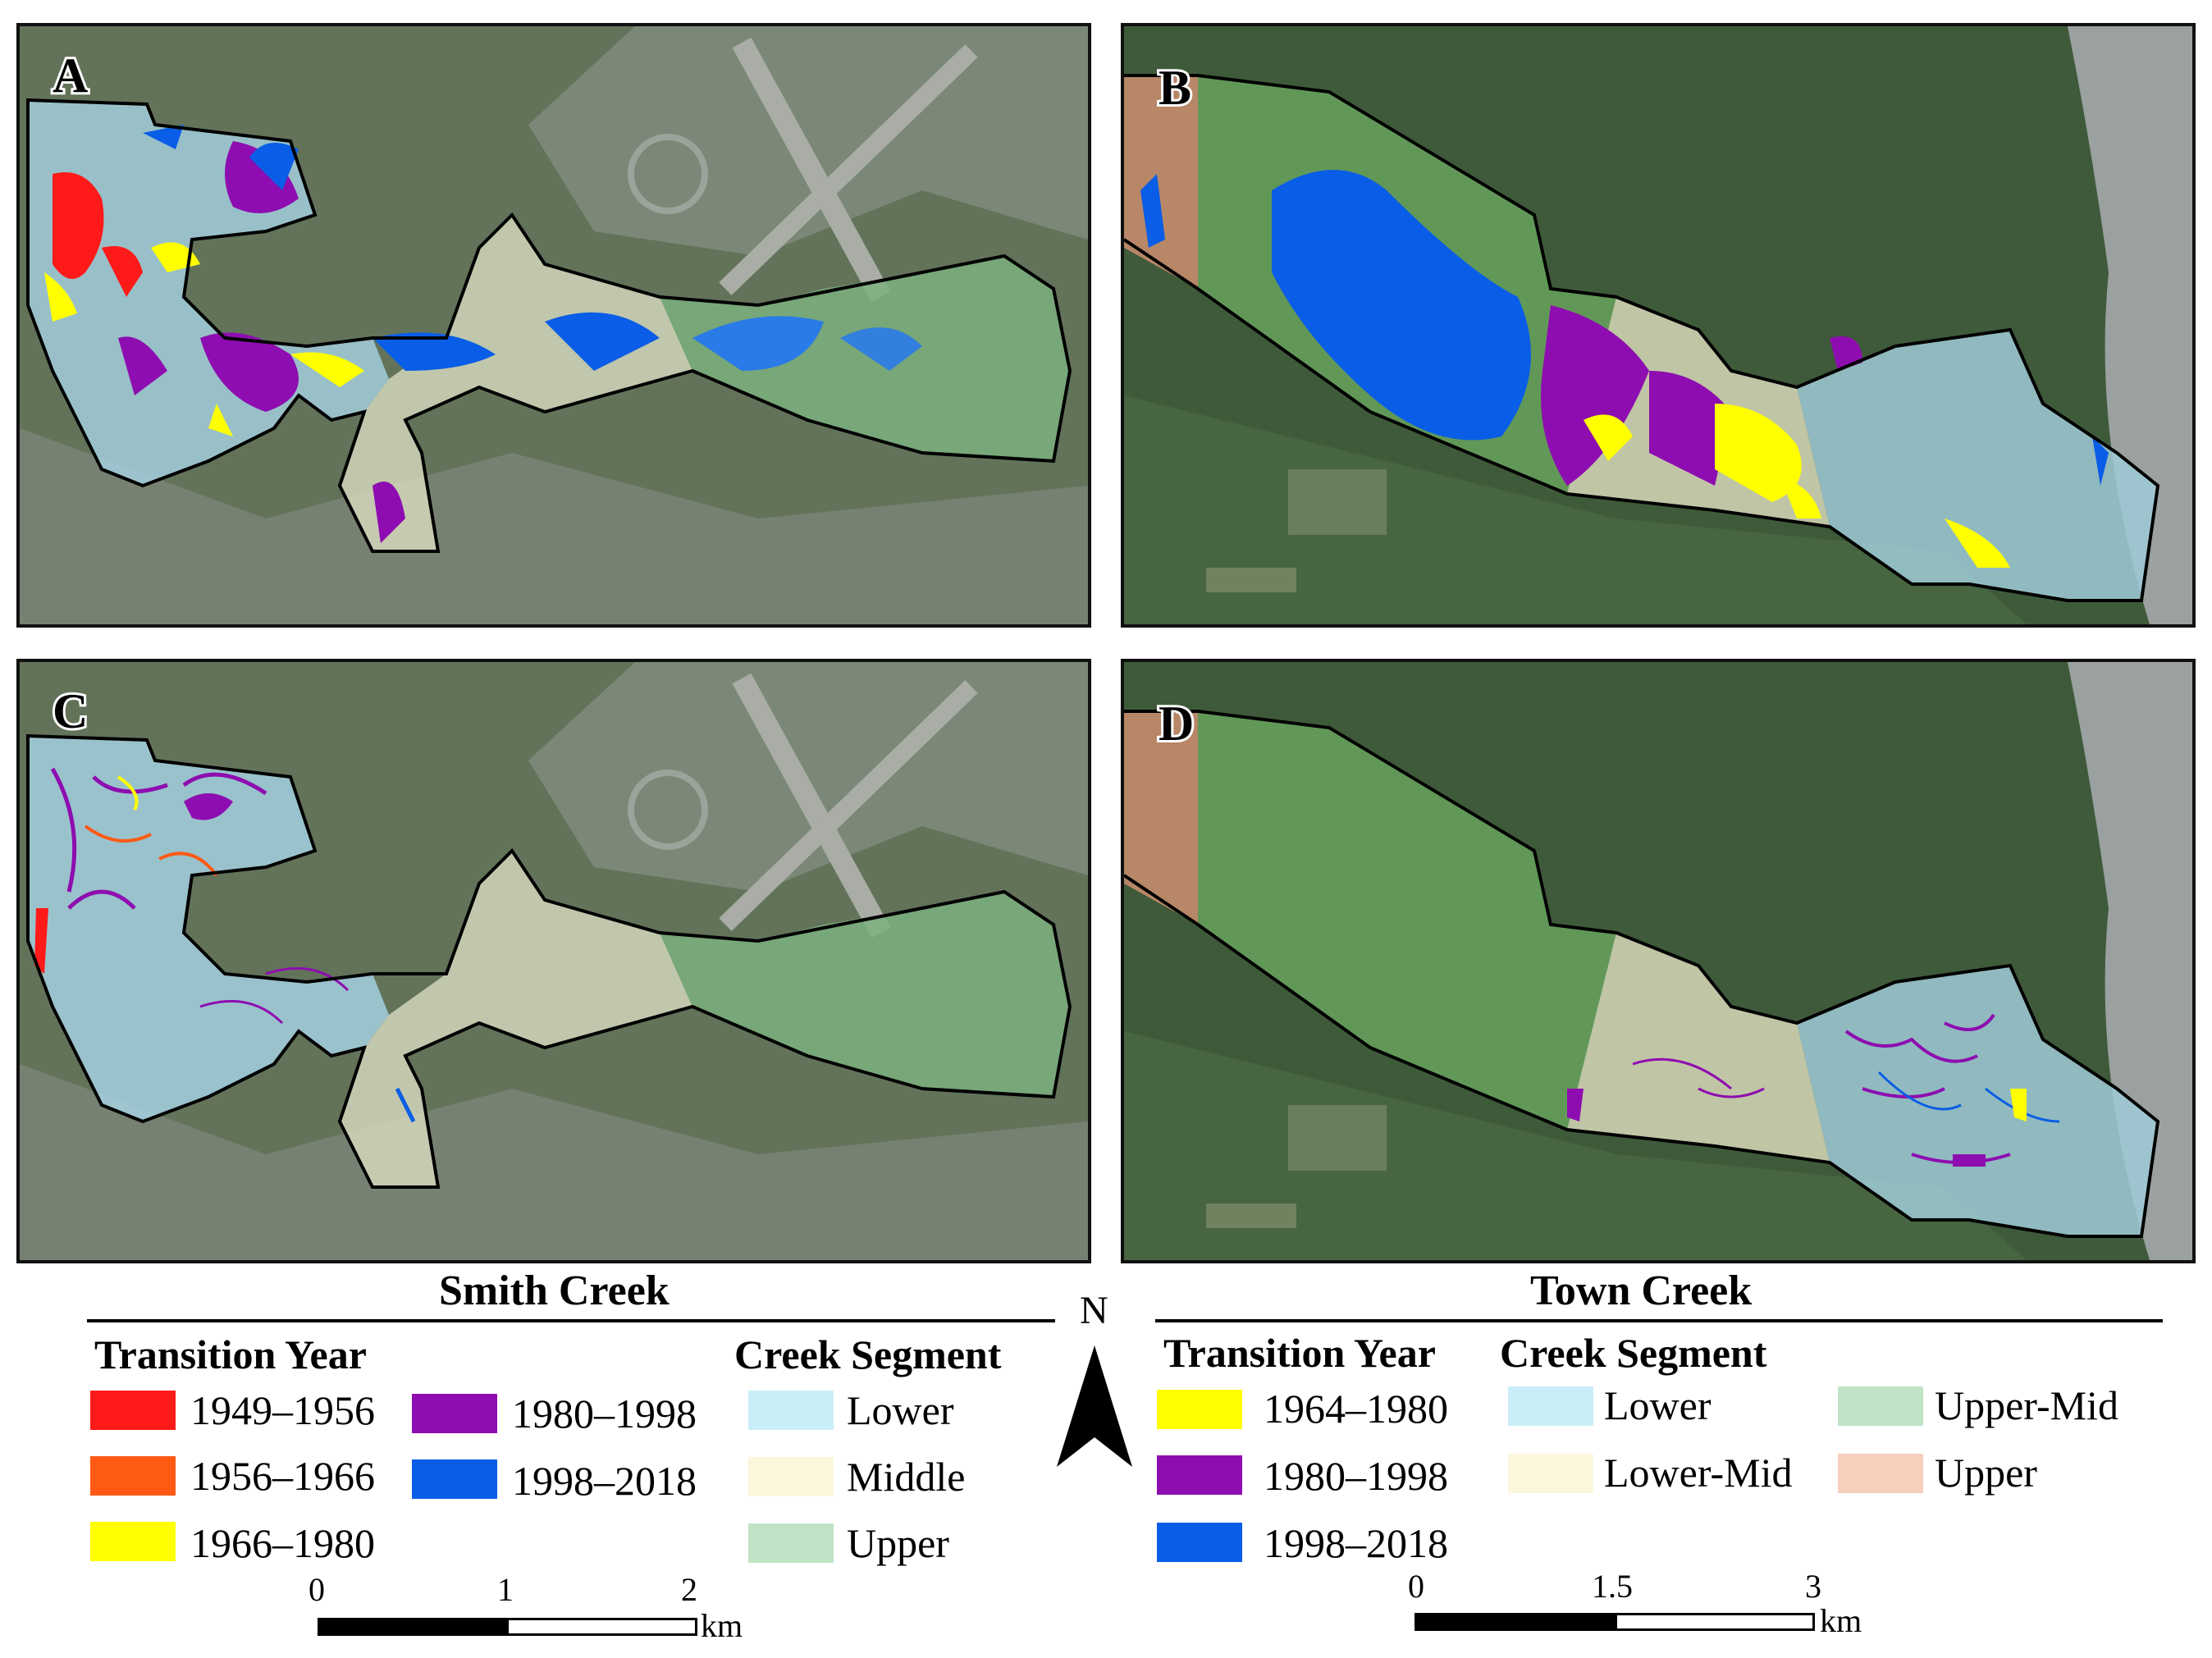  I want to click on scale-town-tick-1: 1.5, so click(1612, 1586).